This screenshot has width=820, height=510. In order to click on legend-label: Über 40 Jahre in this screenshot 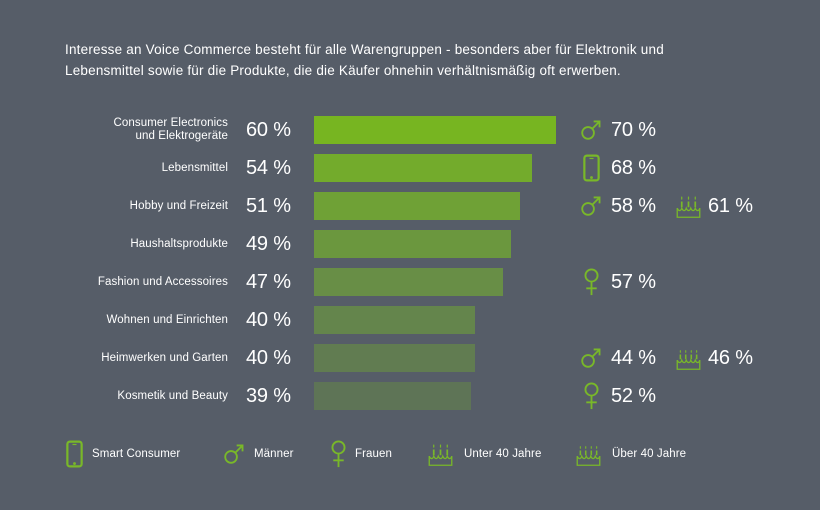, I will do `click(649, 454)`.